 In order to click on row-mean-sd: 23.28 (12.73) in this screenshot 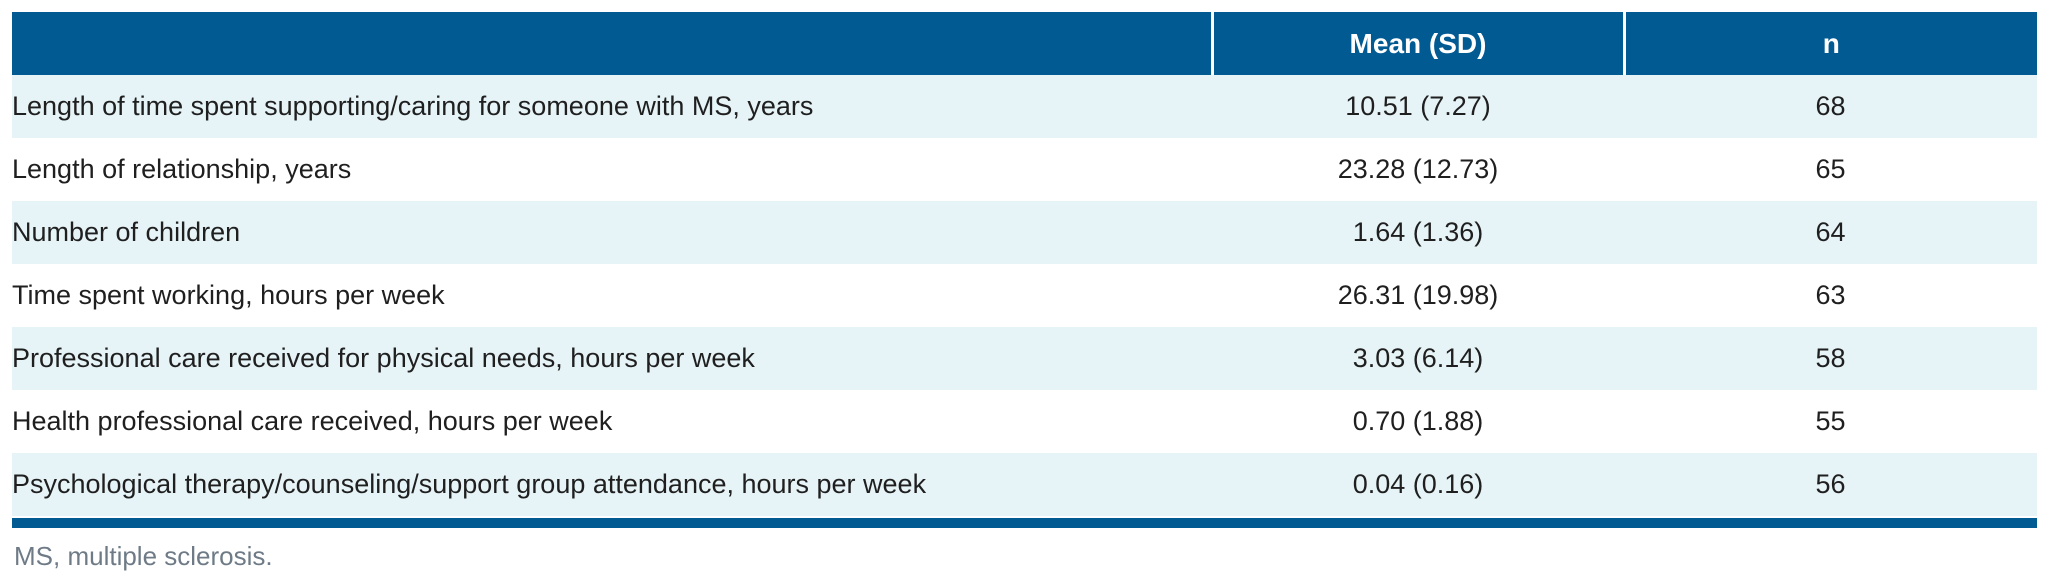, I will do `click(1418, 169)`.